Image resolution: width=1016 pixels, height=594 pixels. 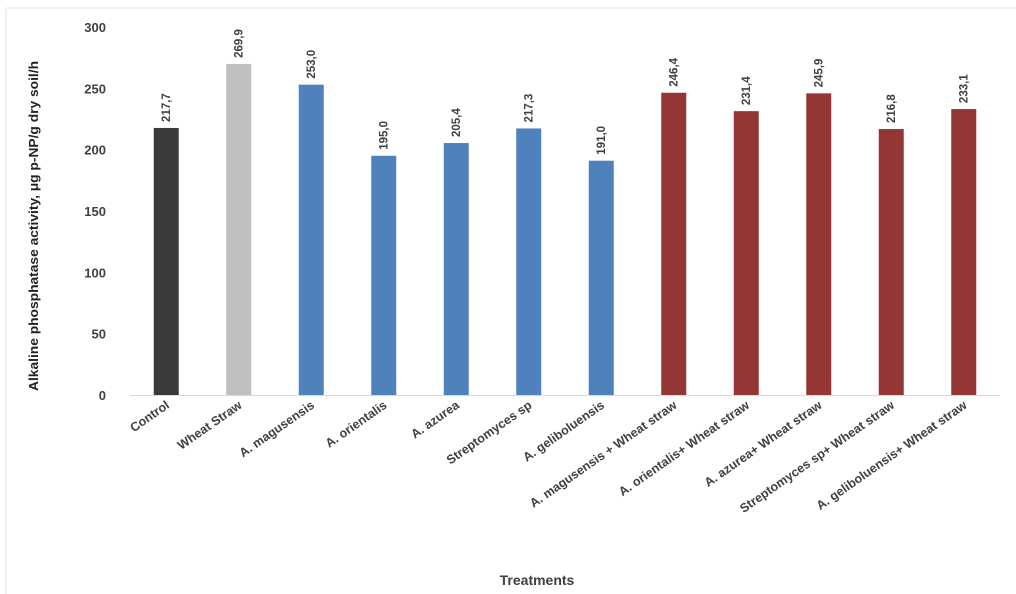 What do you see at coordinates (95, 272) in the screenshot?
I see `y-tick-label: 100` at bounding box center [95, 272].